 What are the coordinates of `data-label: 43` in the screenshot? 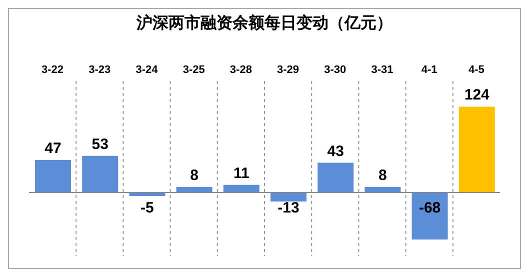 It's located at (335, 151).